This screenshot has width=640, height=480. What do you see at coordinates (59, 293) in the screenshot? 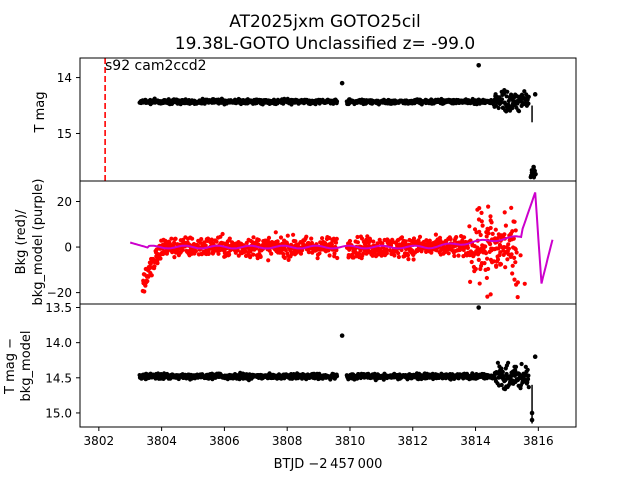
I see `middle-y-tick-label: −20` at bounding box center [59, 293].